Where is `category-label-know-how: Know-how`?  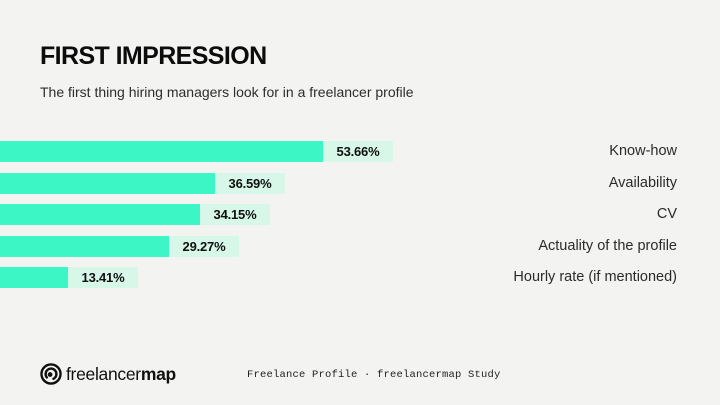
category-label-know-how: Know-how is located at coordinates (643, 151).